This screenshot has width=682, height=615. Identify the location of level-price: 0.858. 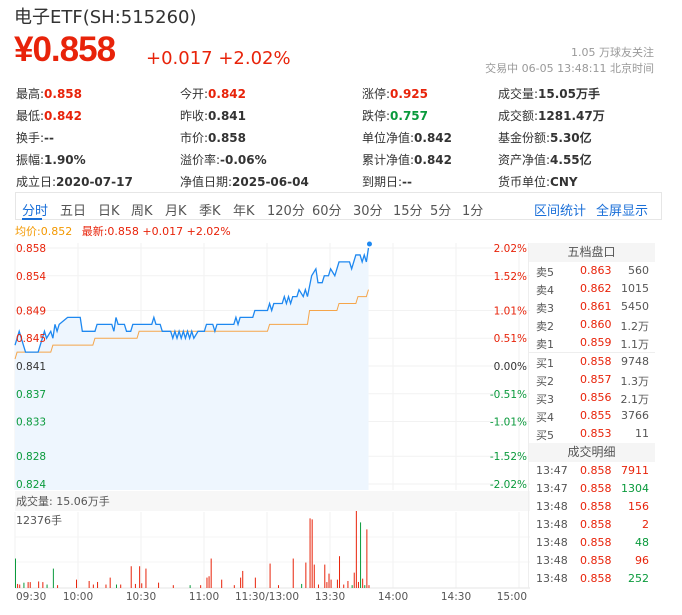
(596, 361).